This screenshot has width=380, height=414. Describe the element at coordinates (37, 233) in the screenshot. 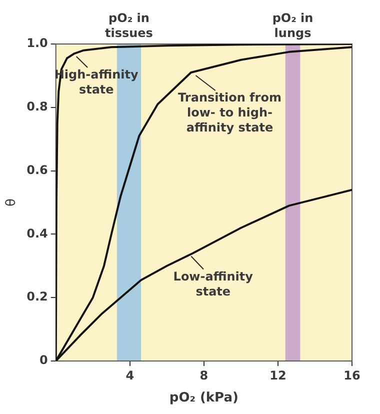

I see `y-tick-label: 0.4` at that location.